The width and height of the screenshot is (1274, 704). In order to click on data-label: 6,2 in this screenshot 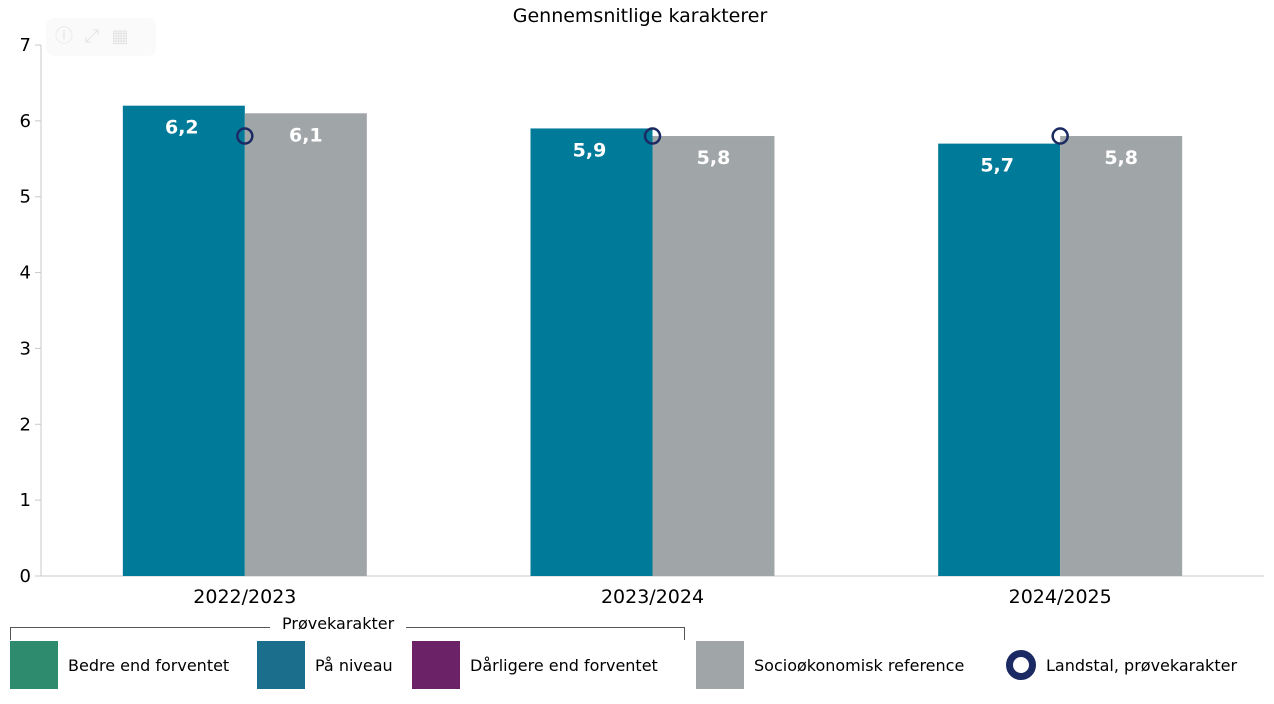, I will do `click(182, 128)`.